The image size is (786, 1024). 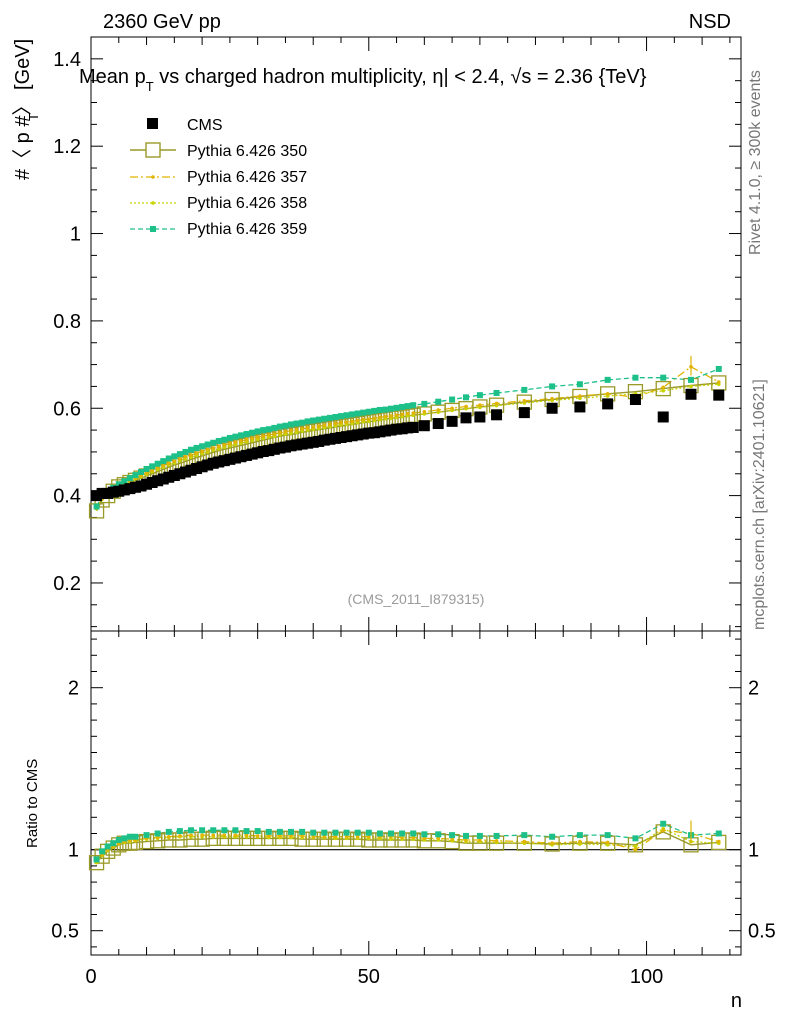 I want to click on main-line-p357, so click(x=408, y=437).